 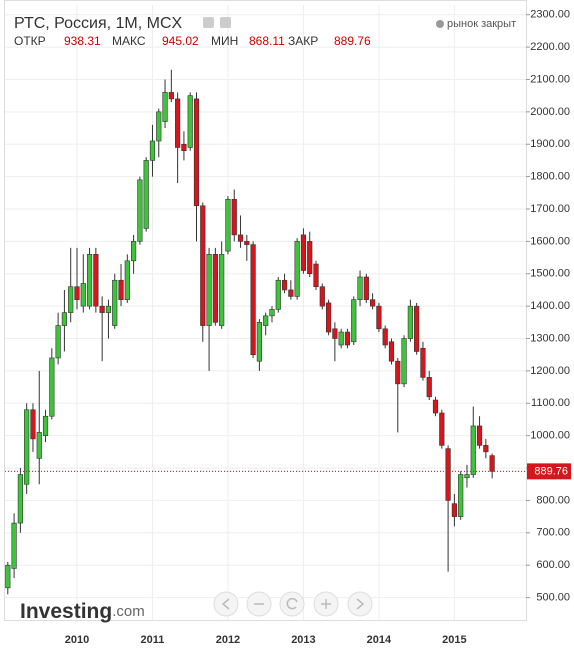 I want to click on logo-suffix: .com, so click(x=128, y=611).